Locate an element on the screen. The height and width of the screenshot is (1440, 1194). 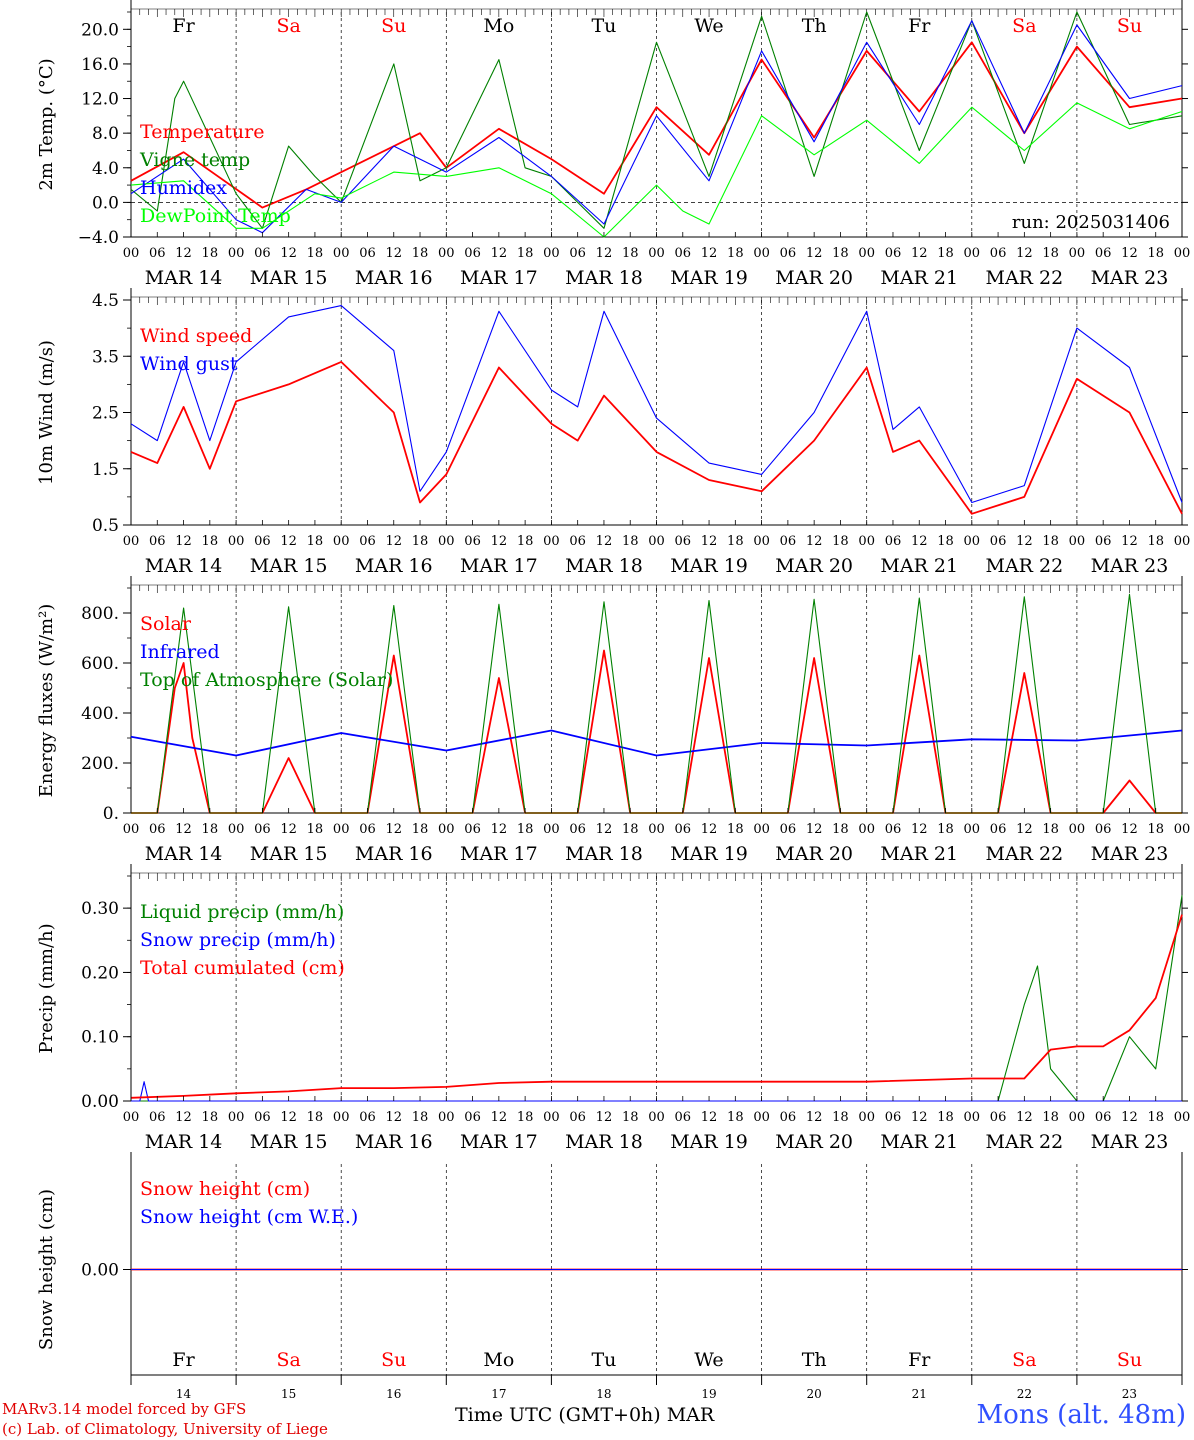
day-number-label: 23 is located at coordinates (1129, 1394).